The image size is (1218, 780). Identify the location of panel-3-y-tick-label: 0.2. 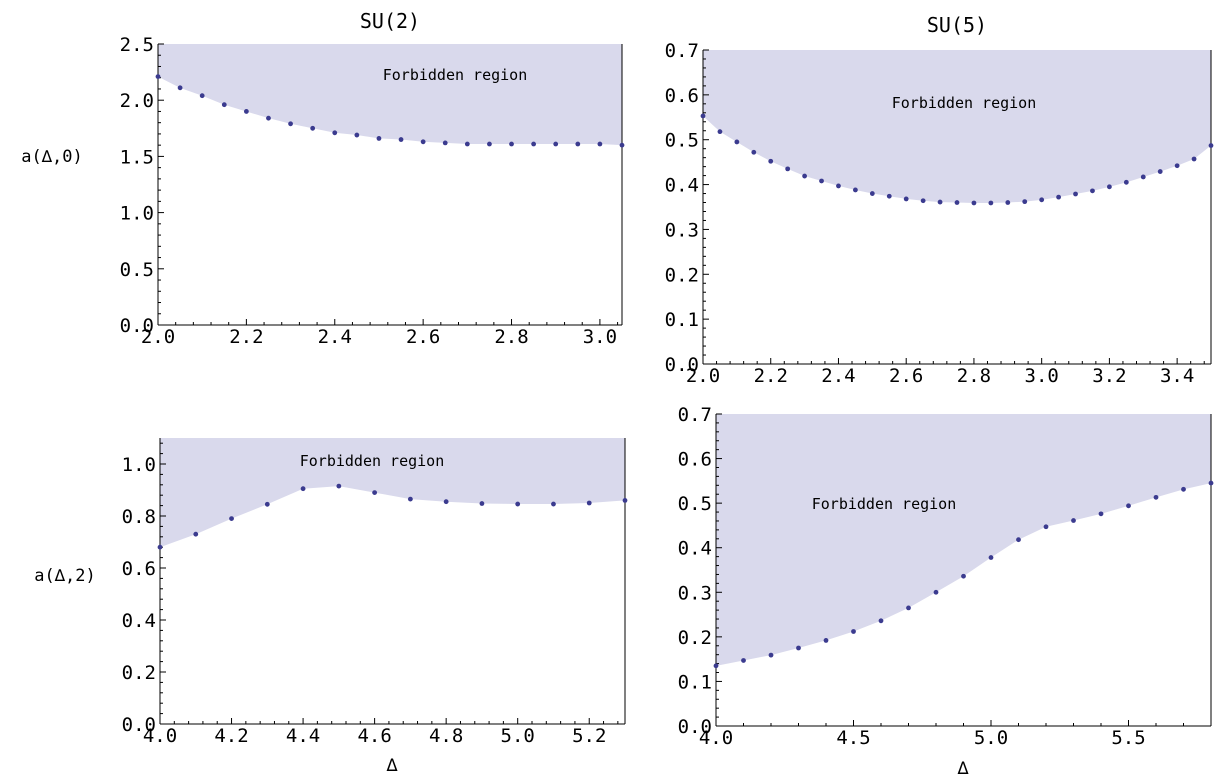
(139, 673).